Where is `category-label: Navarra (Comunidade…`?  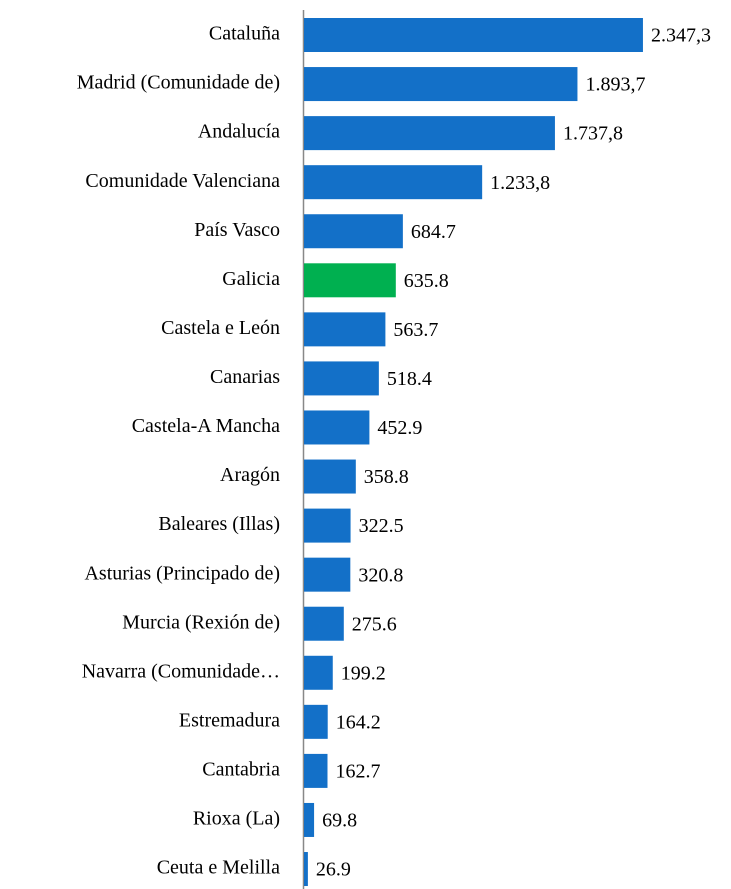
category-label: Navarra (Comunidade… is located at coordinates (181, 671).